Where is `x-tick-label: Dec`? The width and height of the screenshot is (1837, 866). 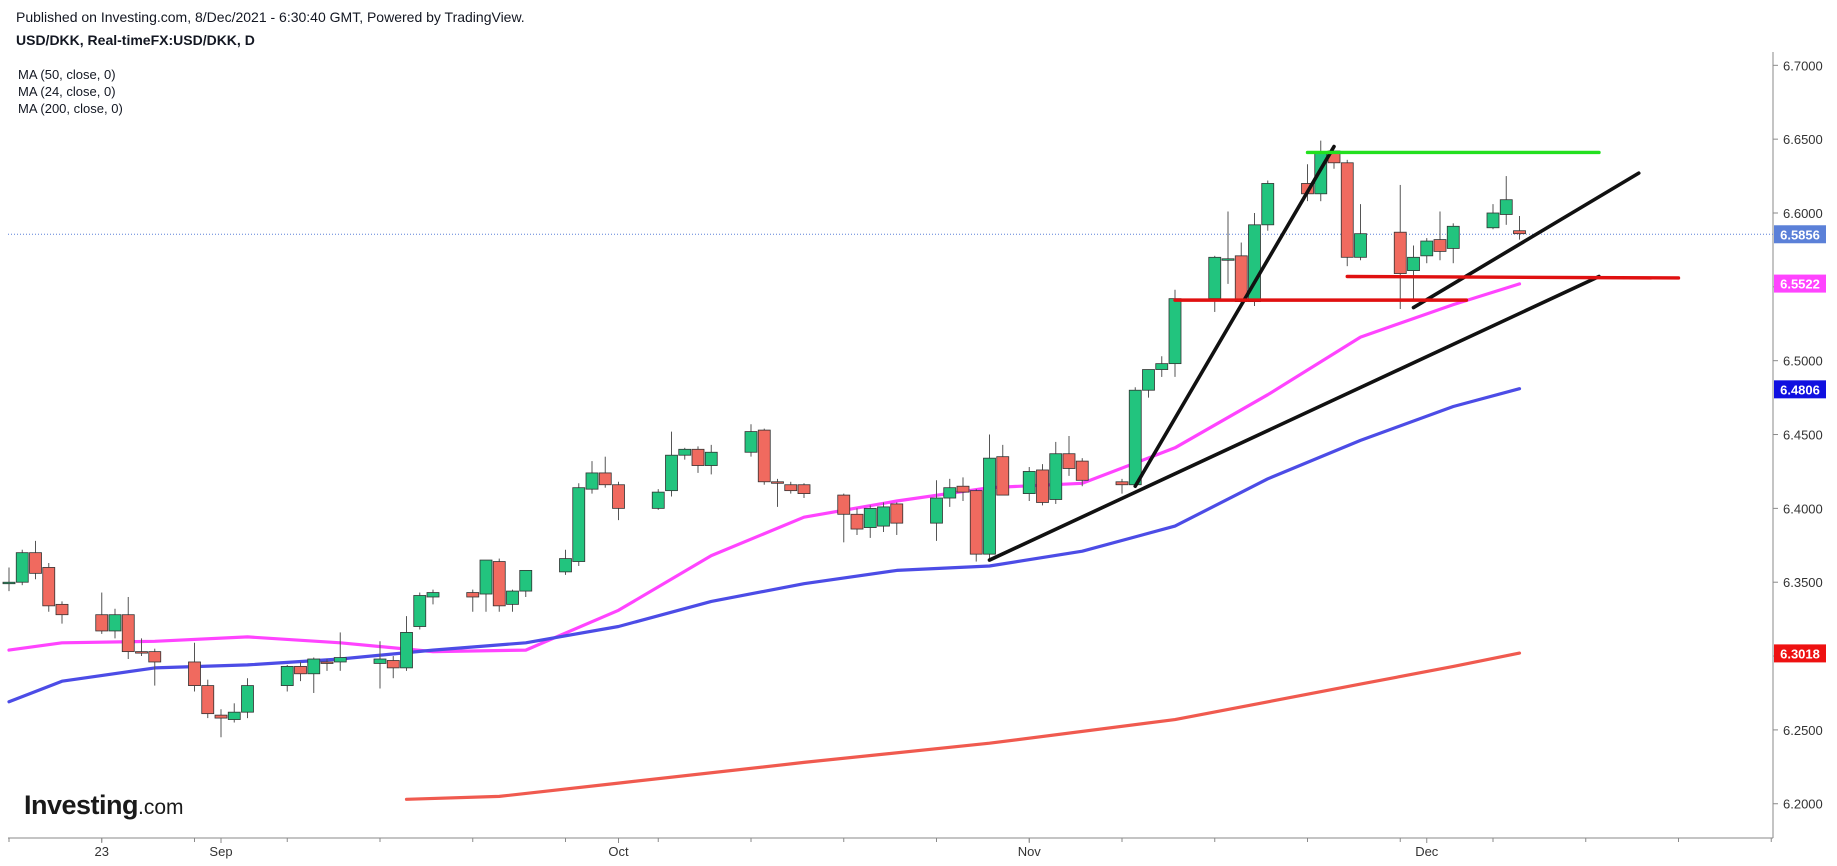 x-tick-label: Dec is located at coordinates (1427, 851).